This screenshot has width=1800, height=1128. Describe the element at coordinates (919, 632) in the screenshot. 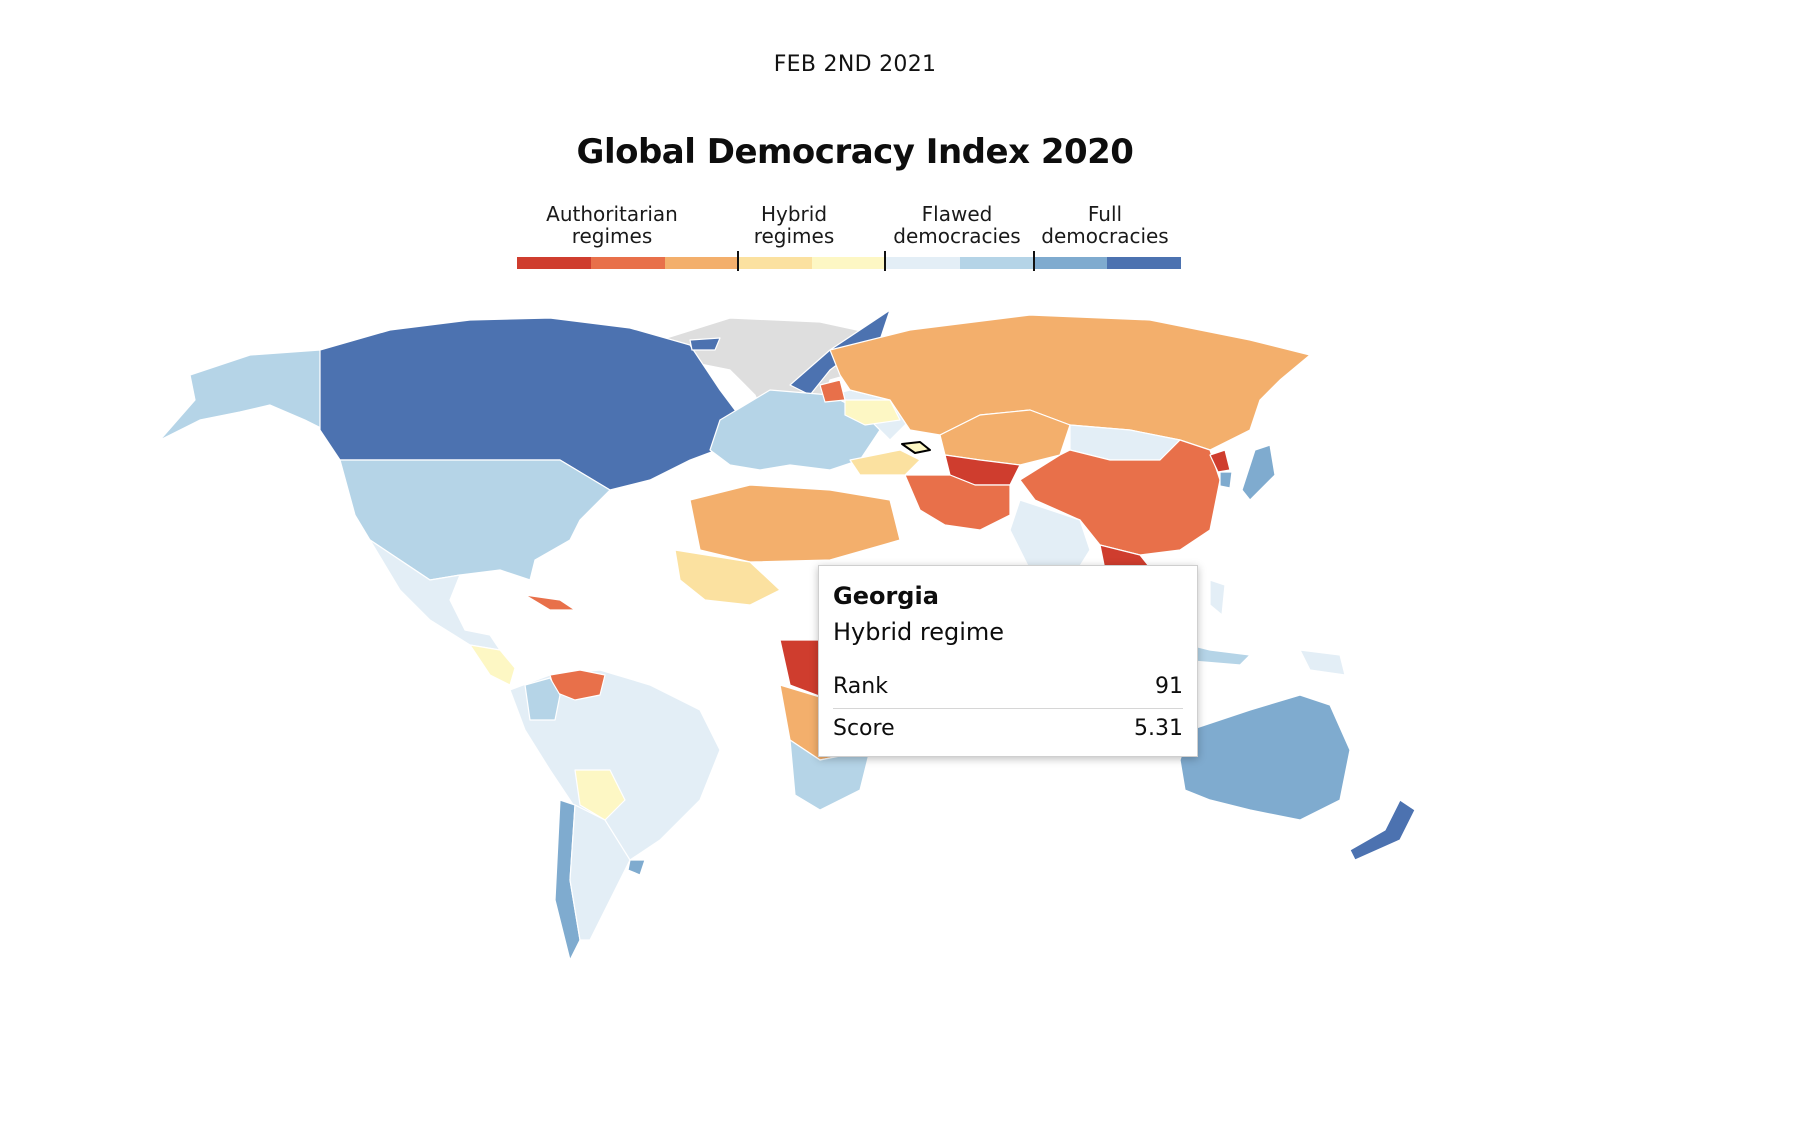

I see `tooltip-regime: Hybrid regime` at that location.